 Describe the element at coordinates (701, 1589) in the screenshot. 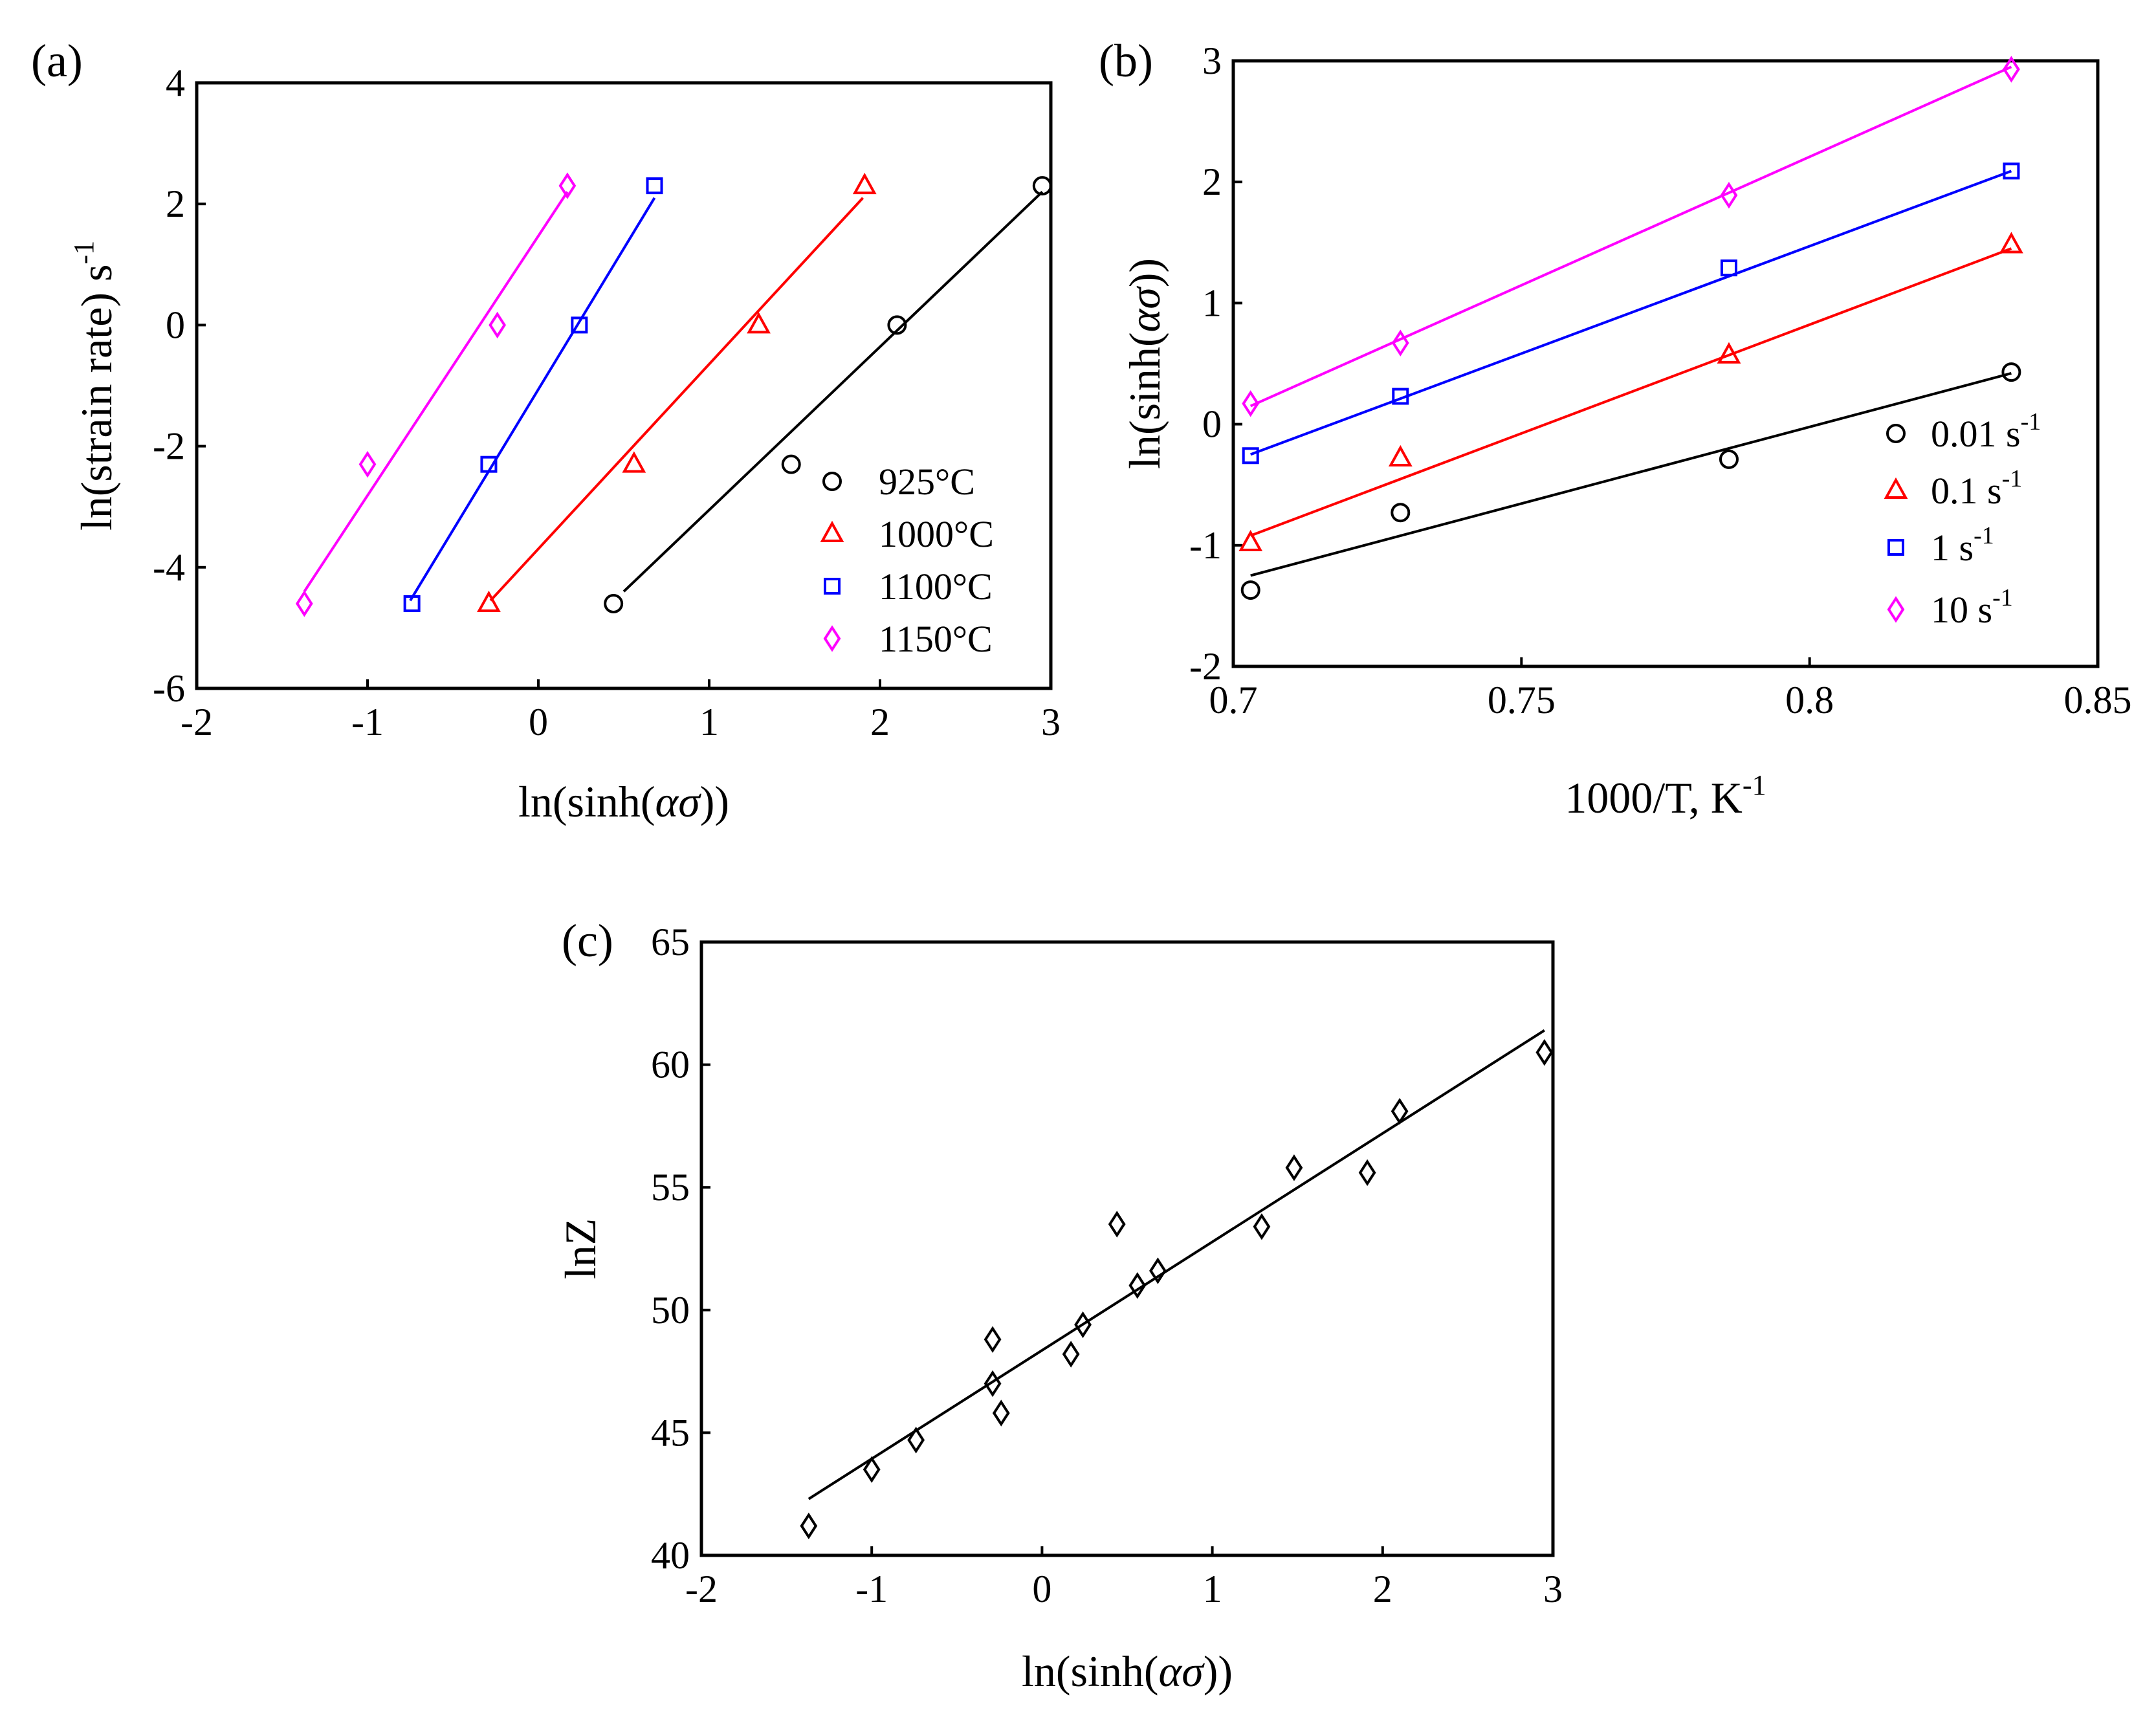

I see `x-tick-label: -2` at that location.